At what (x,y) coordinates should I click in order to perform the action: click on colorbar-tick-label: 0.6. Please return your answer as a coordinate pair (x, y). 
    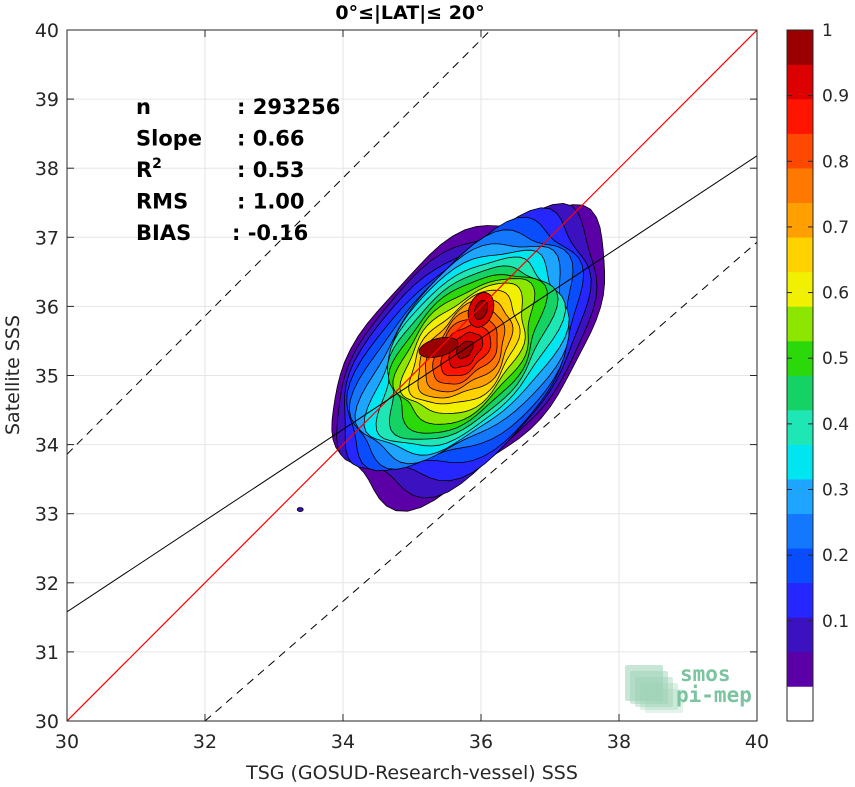
    Looking at the image, I should click on (835, 294).